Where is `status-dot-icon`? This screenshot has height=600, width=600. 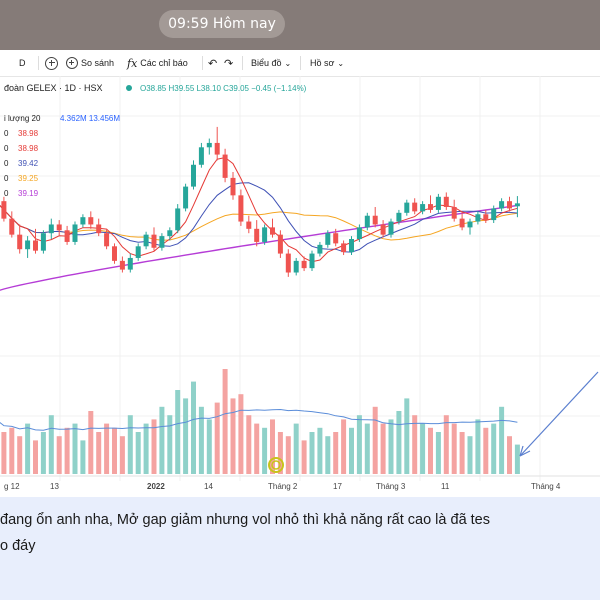
status-dot-icon is located at coordinates (129, 88).